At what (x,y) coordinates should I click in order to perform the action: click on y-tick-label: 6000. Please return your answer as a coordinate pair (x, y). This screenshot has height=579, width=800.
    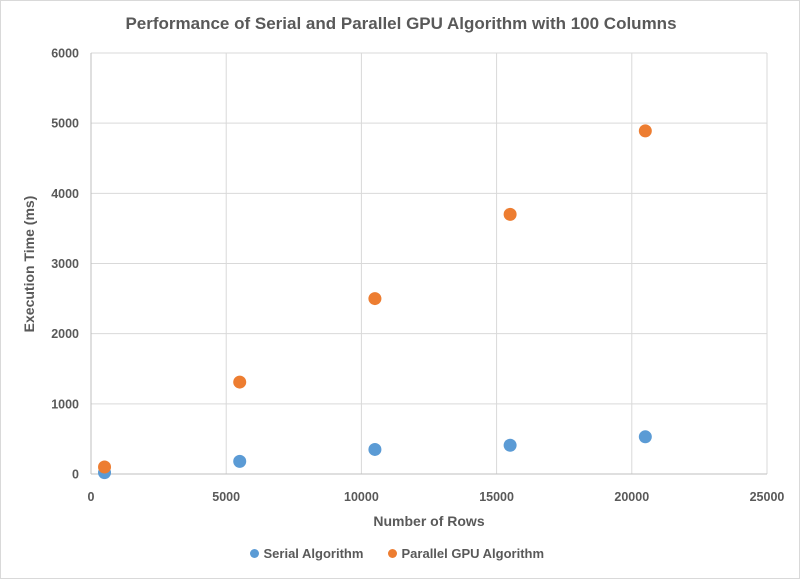
    Looking at the image, I should click on (65, 54).